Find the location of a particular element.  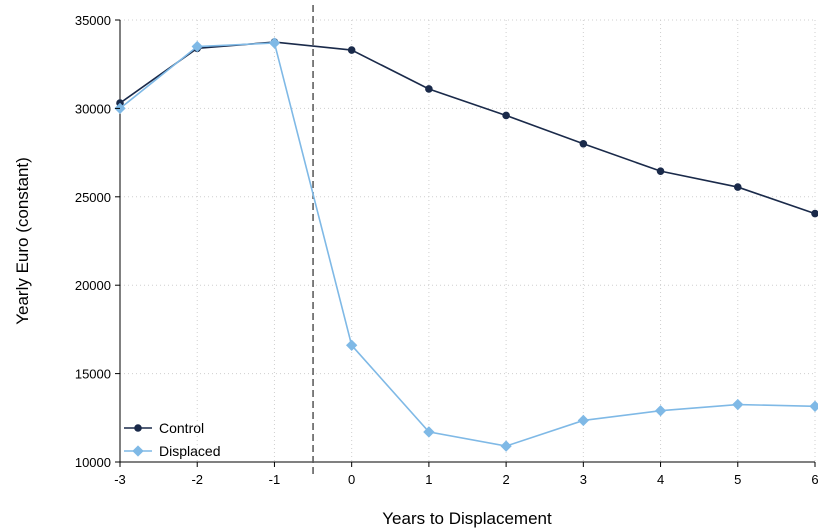

legend: Control Displaced is located at coordinates (172, 439).